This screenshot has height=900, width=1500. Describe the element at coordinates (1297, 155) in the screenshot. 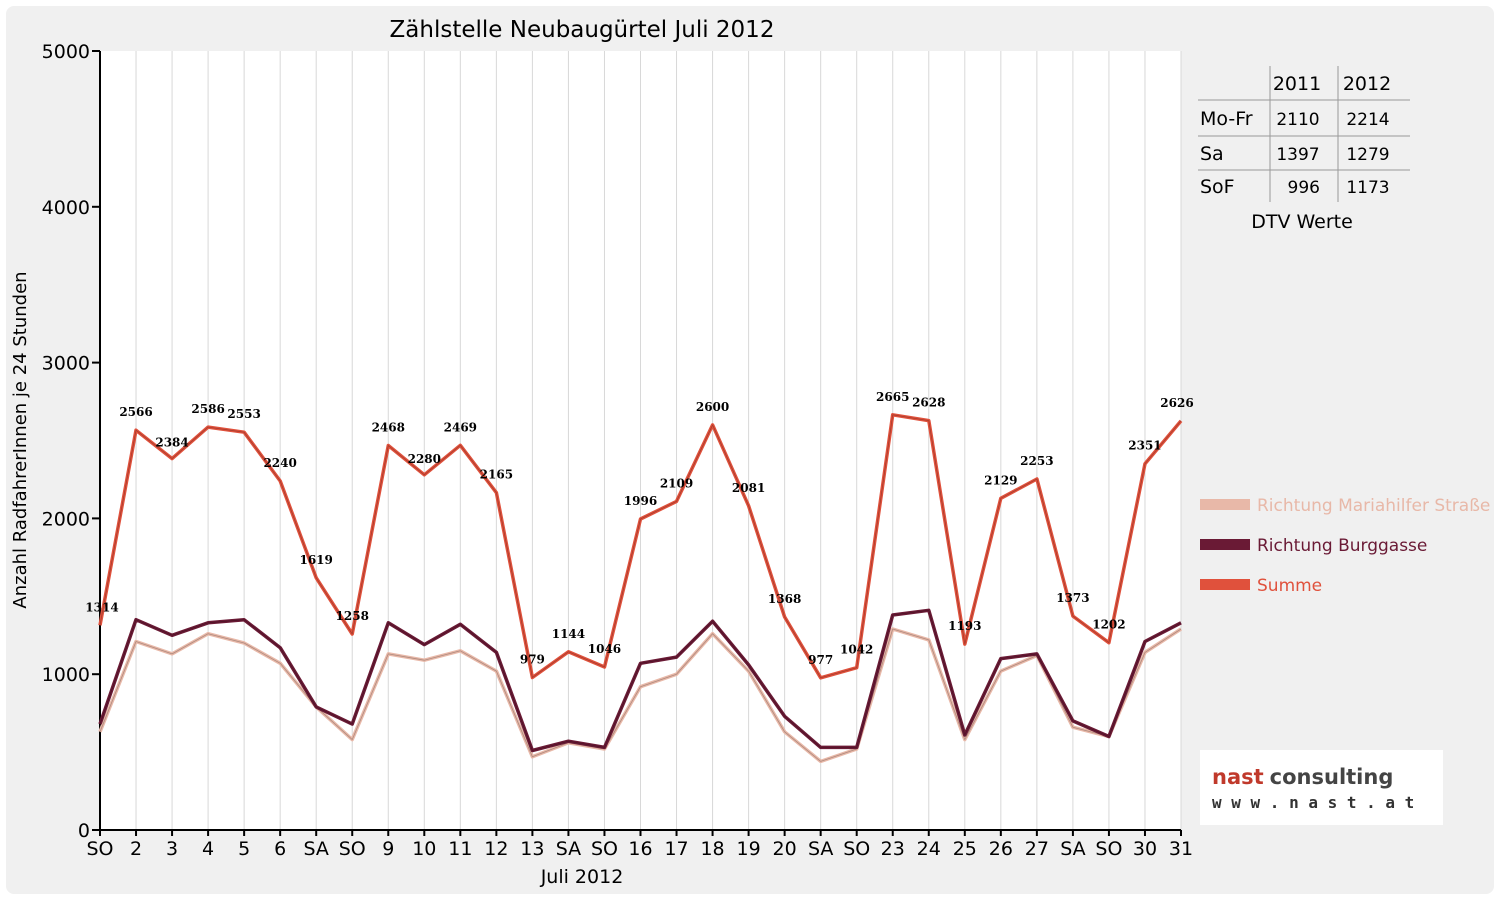

I see `dtv-cell: 1397` at that location.